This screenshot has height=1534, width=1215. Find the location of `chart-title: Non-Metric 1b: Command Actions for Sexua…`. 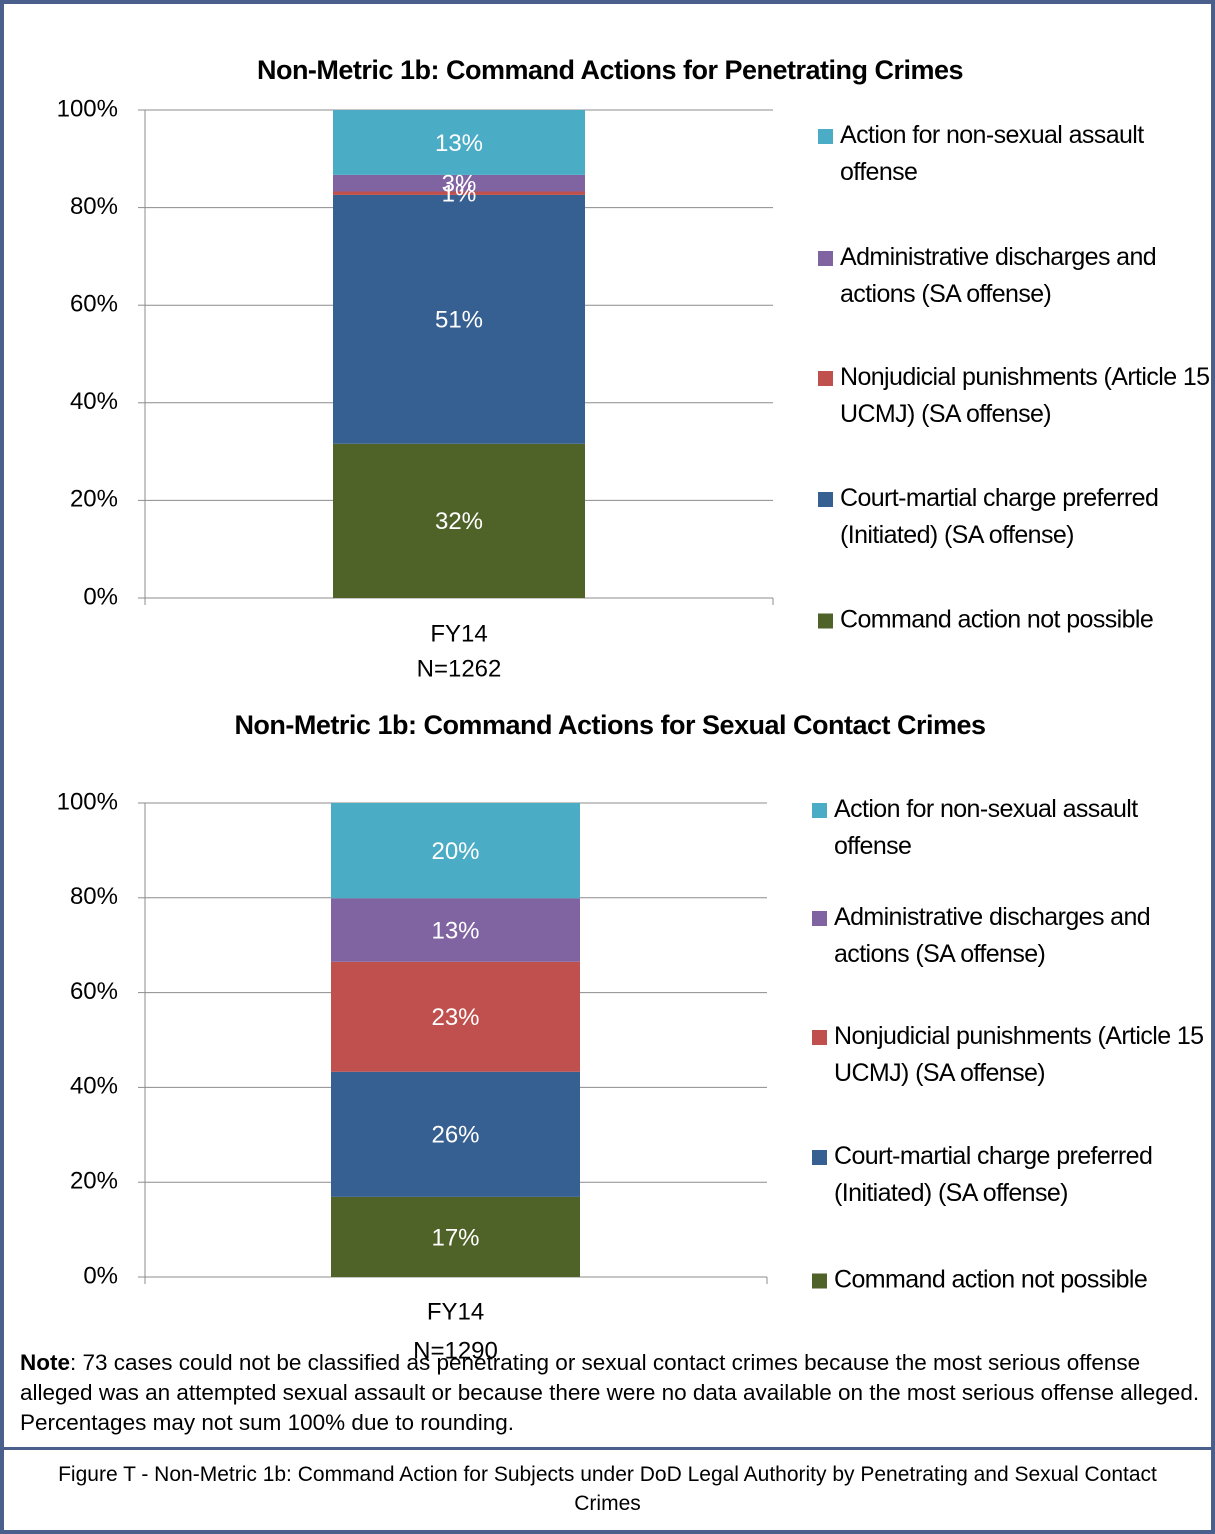

chart-title: Non-Metric 1b: Command Actions for Sexua… is located at coordinates (609, 725).